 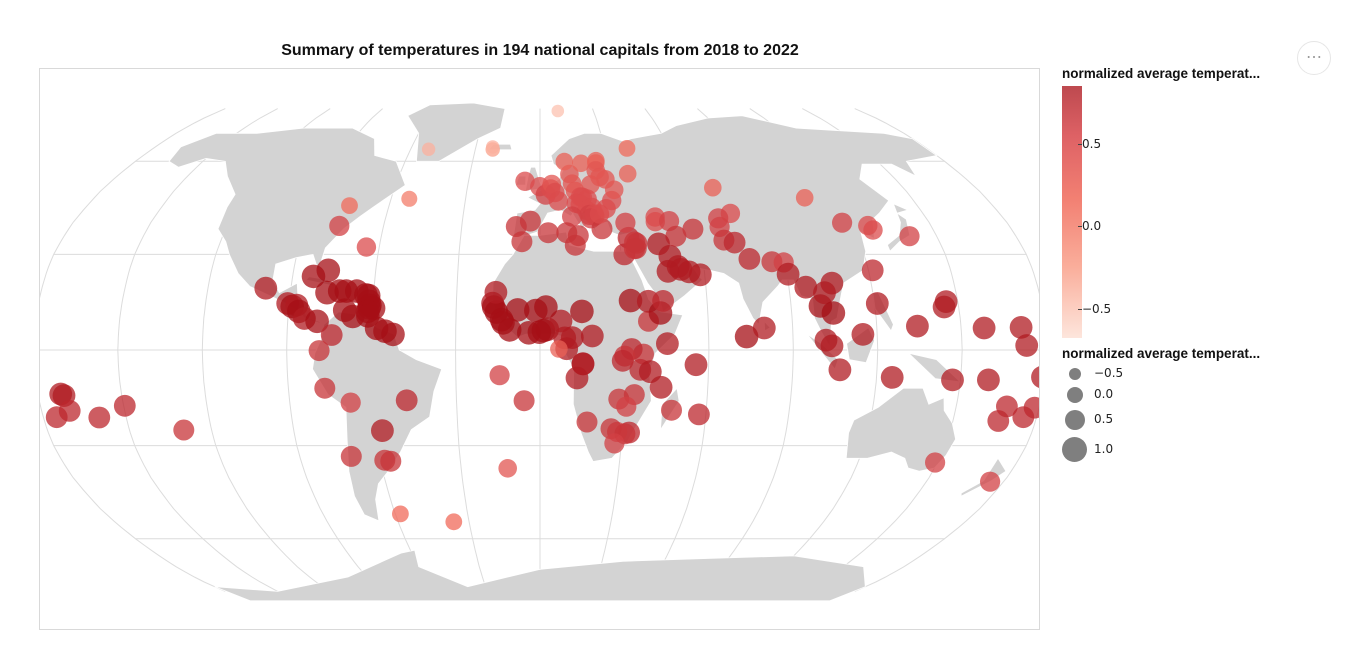 What do you see at coordinates (1314, 58) in the screenshot?
I see `more-options-button: ⋯` at bounding box center [1314, 58].